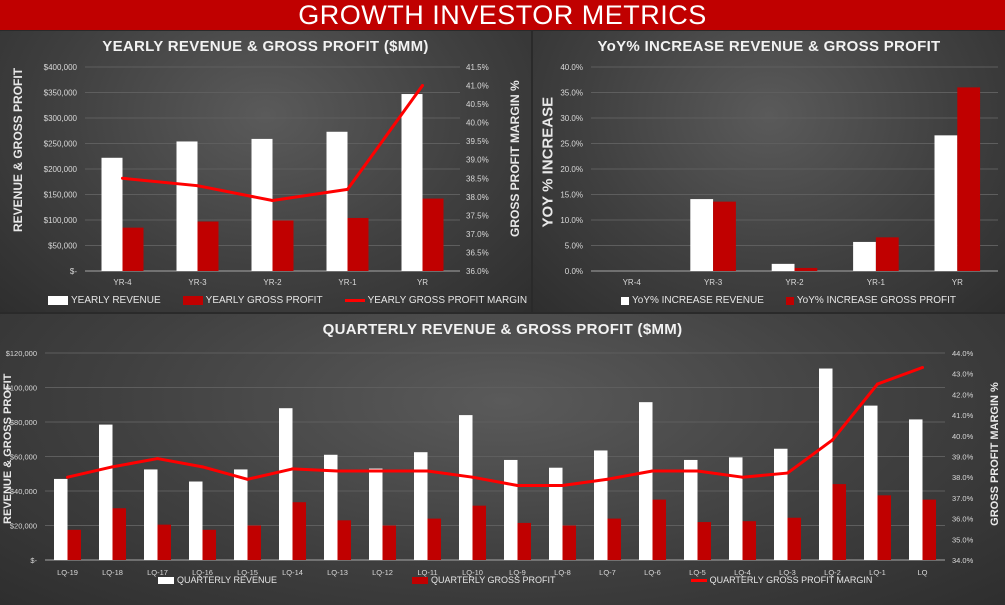  I want to click on legend-label: QUARTERLY REVENUE, so click(227, 580).